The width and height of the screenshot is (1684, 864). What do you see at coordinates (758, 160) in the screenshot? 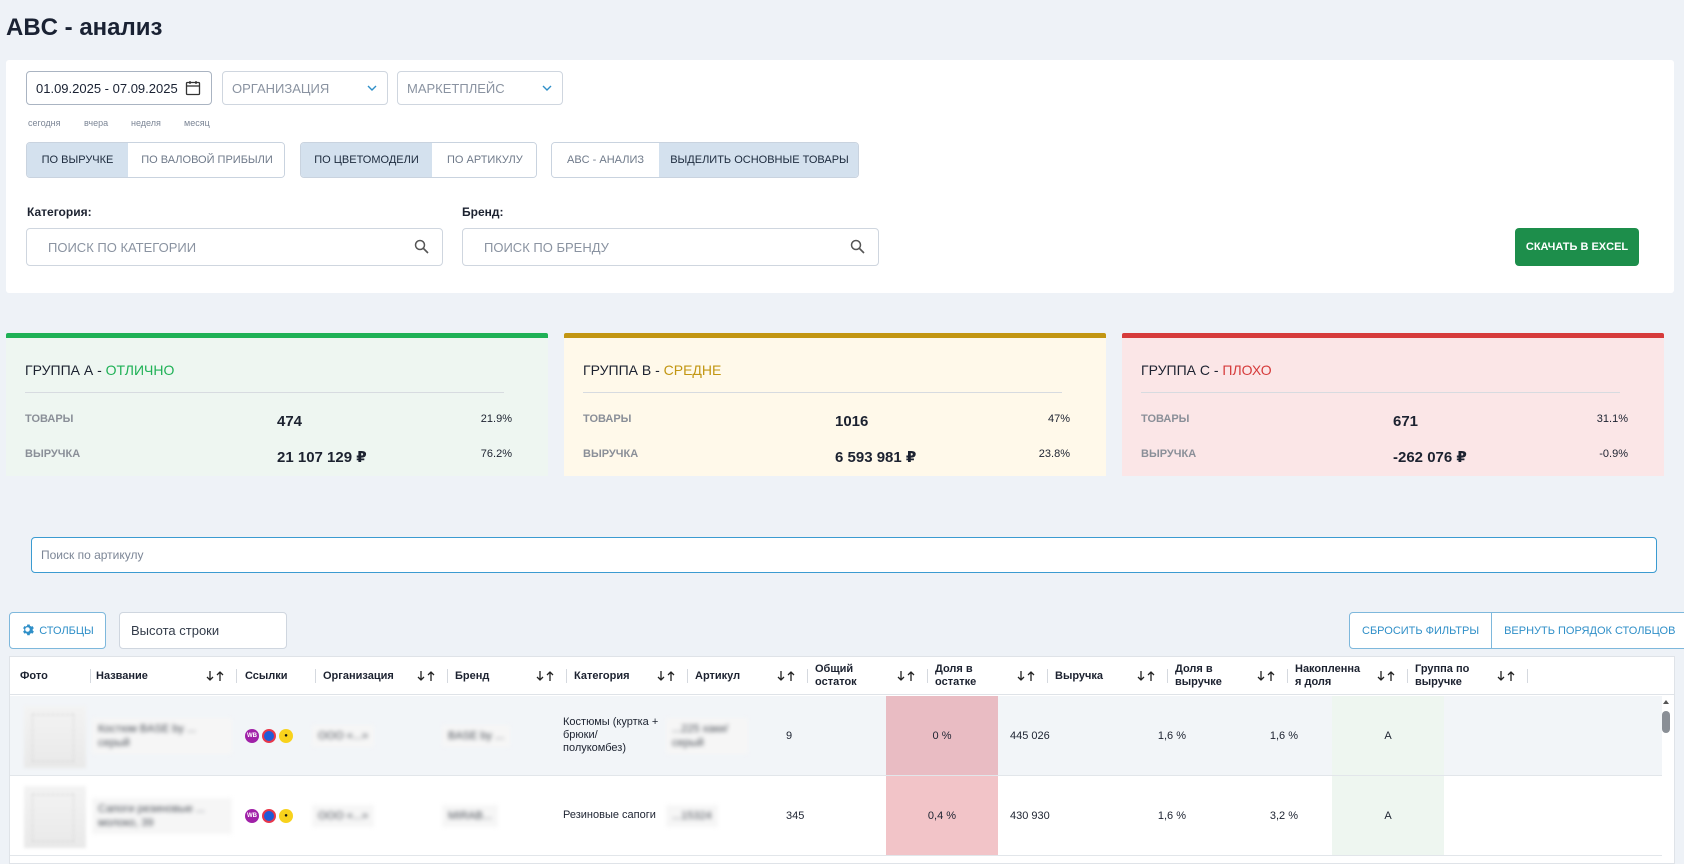
I see `toggle-highlight-main-goods: ВЫДЕЛИТЬ ОСНОВНЫЕ ТОВАРЫ` at bounding box center [758, 160].